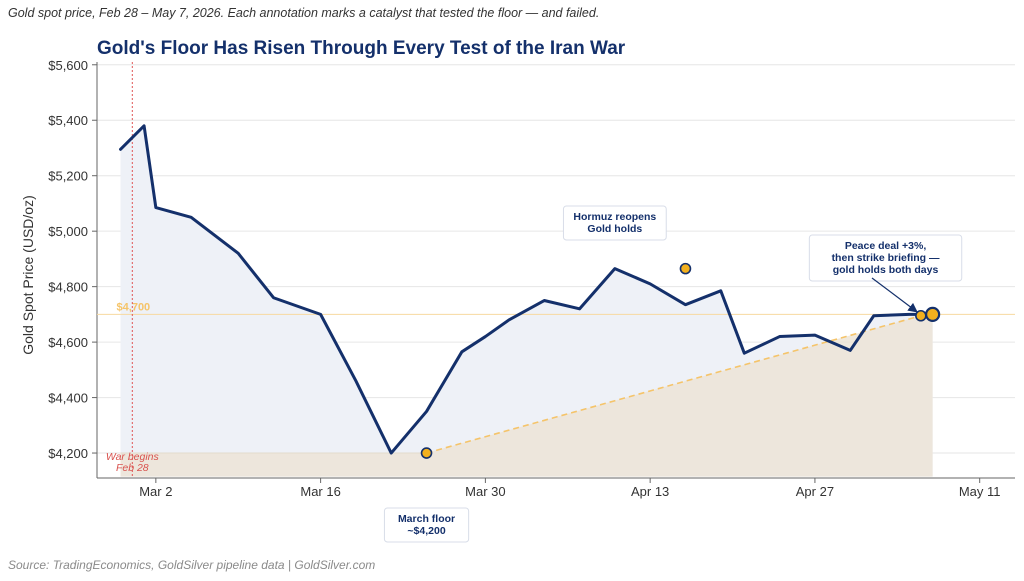  What do you see at coordinates (68, 176) in the screenshot?
I see `y-tick-label: $5,200` at bounding box center [68, 176].